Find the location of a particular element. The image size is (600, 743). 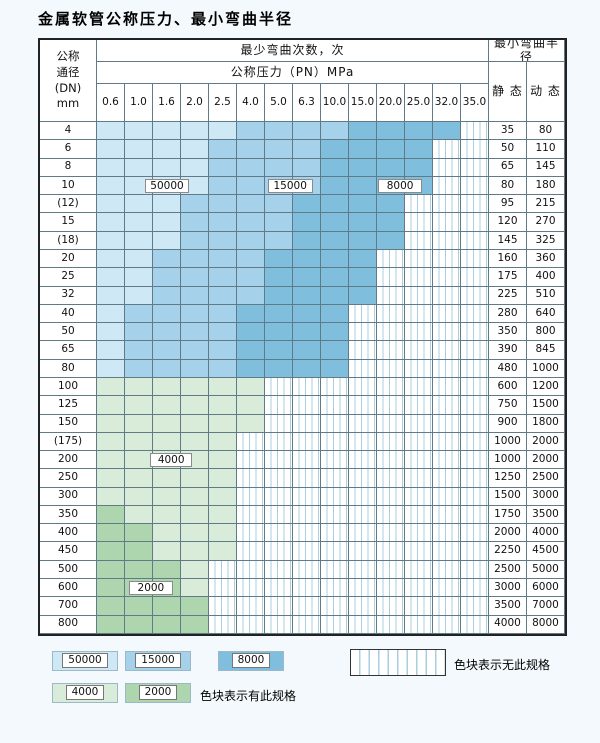

legend-item-label: 8000 is located at coordinates (251, 661).